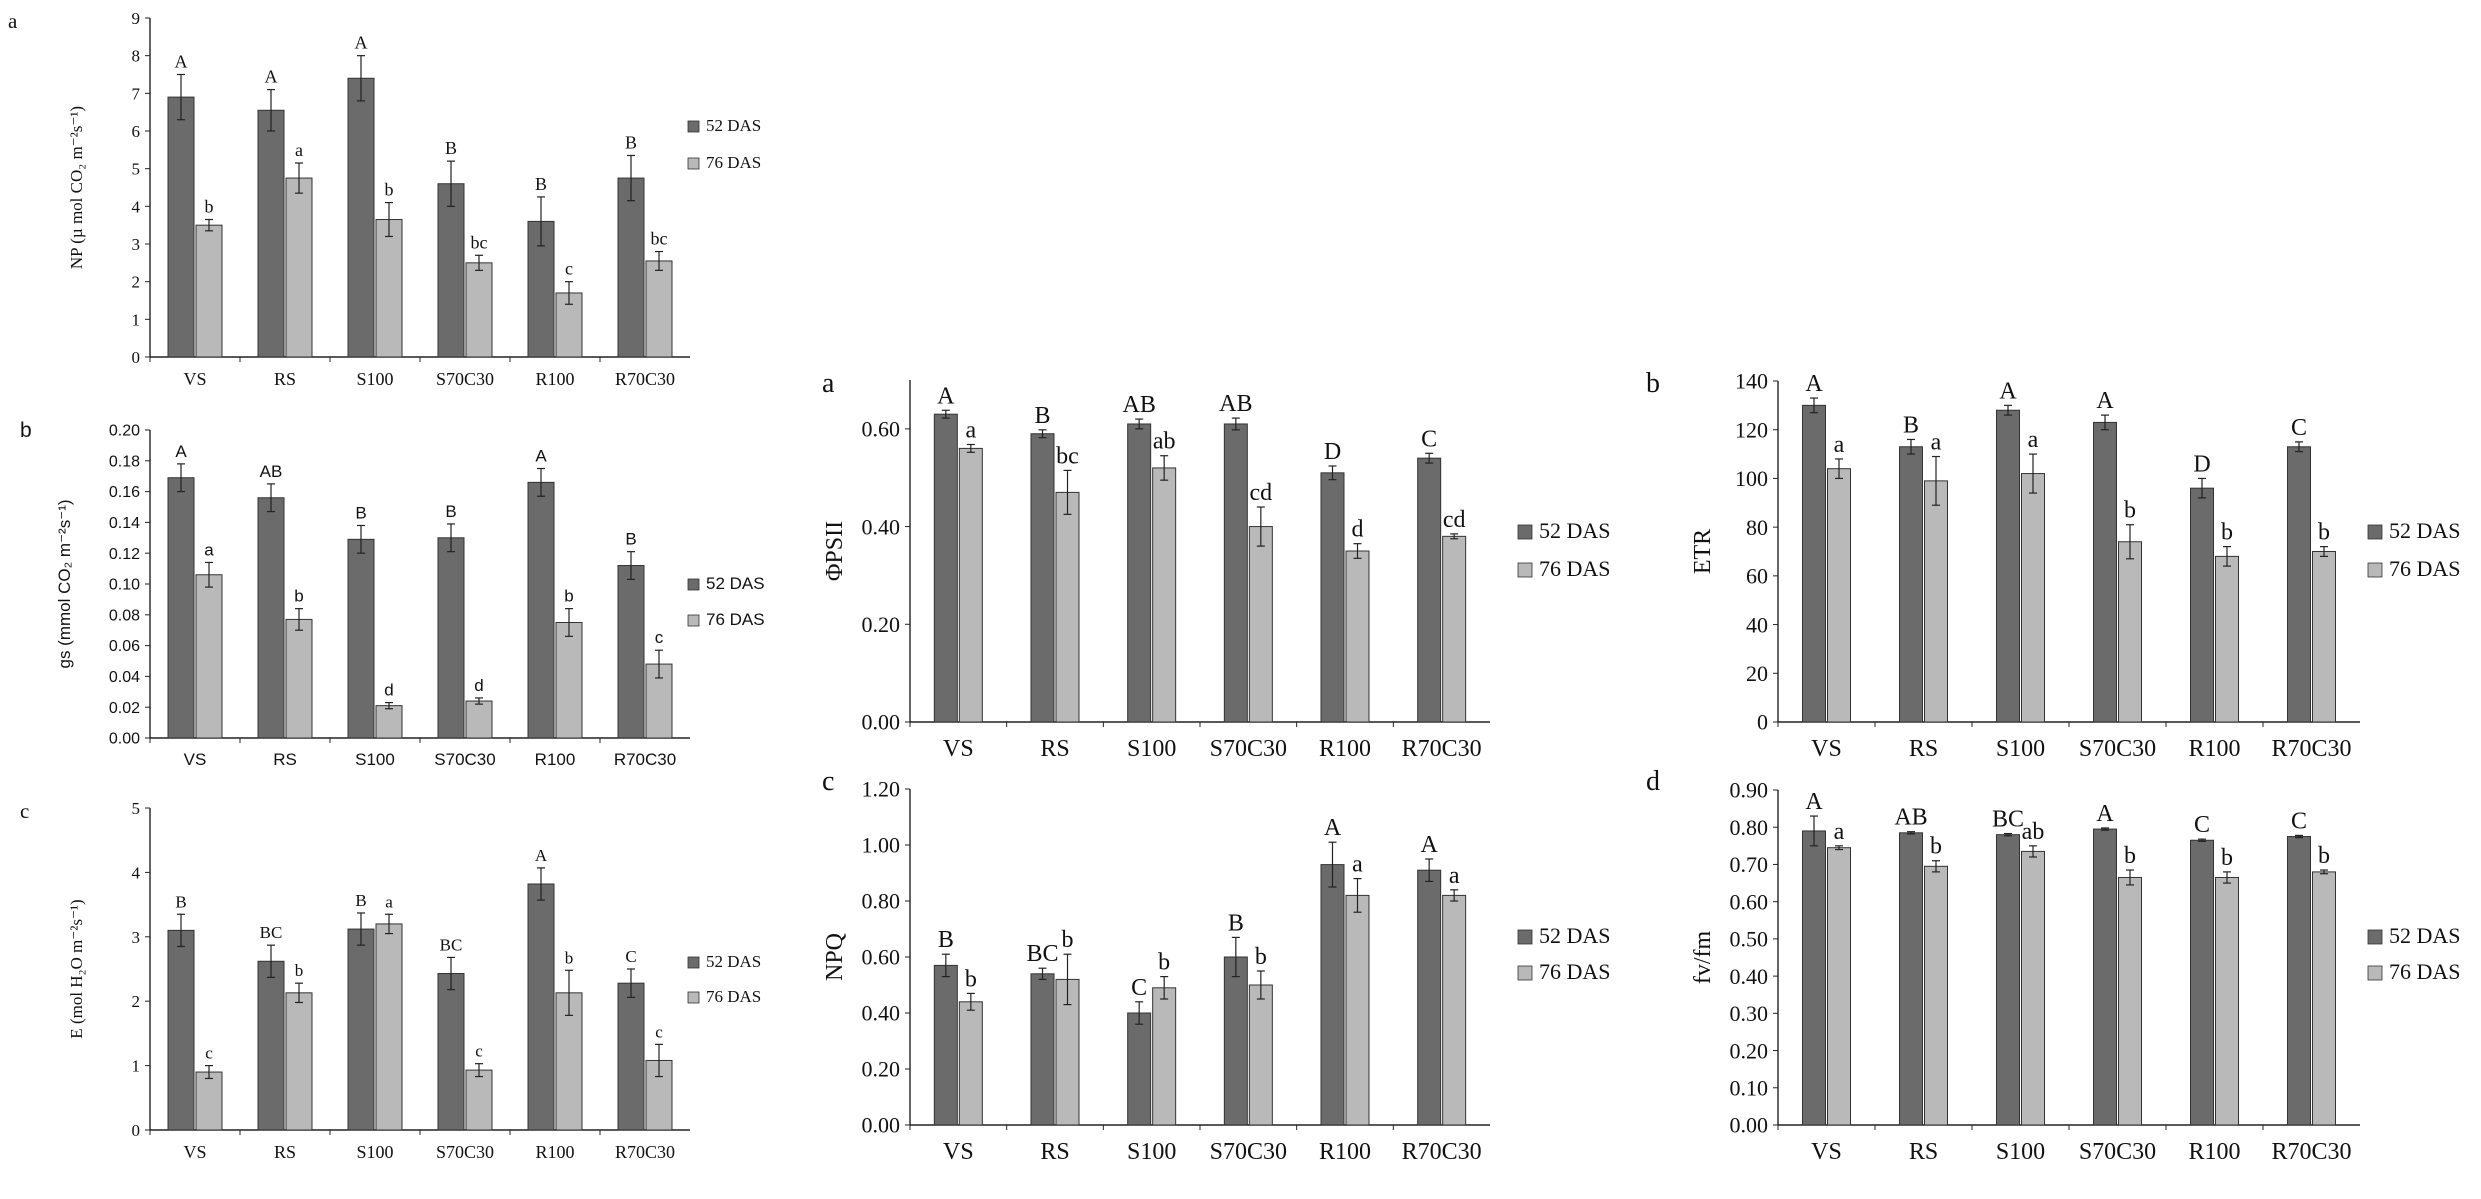  What do you see at coordinates (1826, 1152) in the screenshot?
I see `x-tick-label: VS` at bounding box center [1826, 1152].